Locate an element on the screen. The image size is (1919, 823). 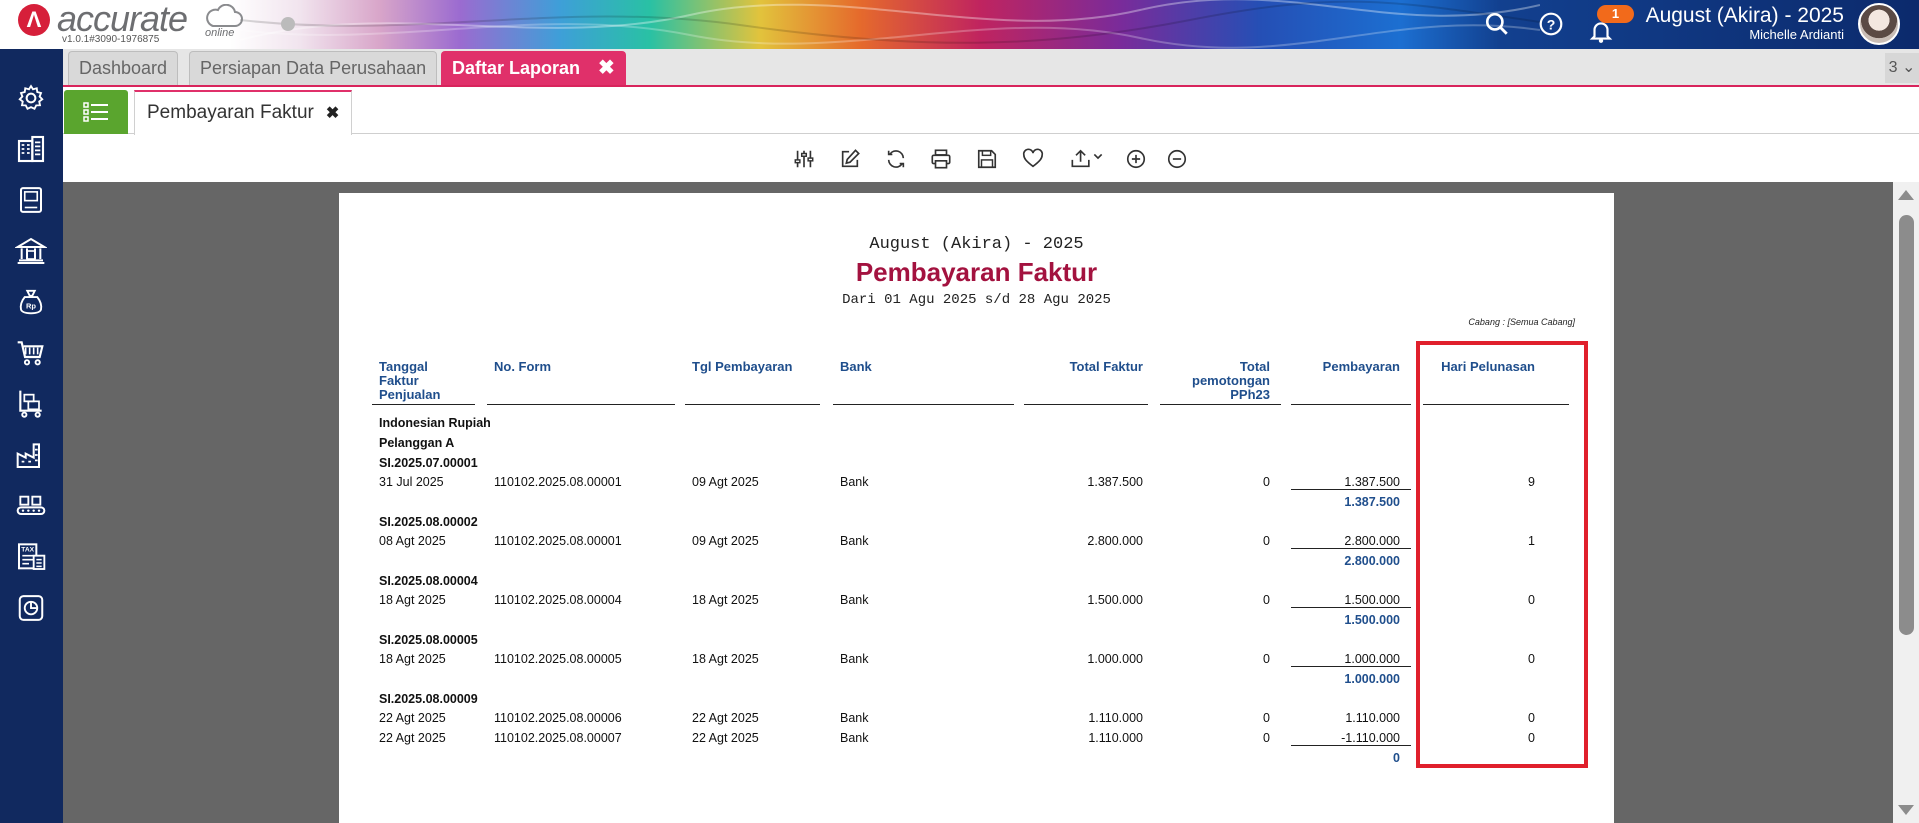
tab-pembayaran-faktur: Pembayaran Faktur ✖ is located at coordinates (243, 112).